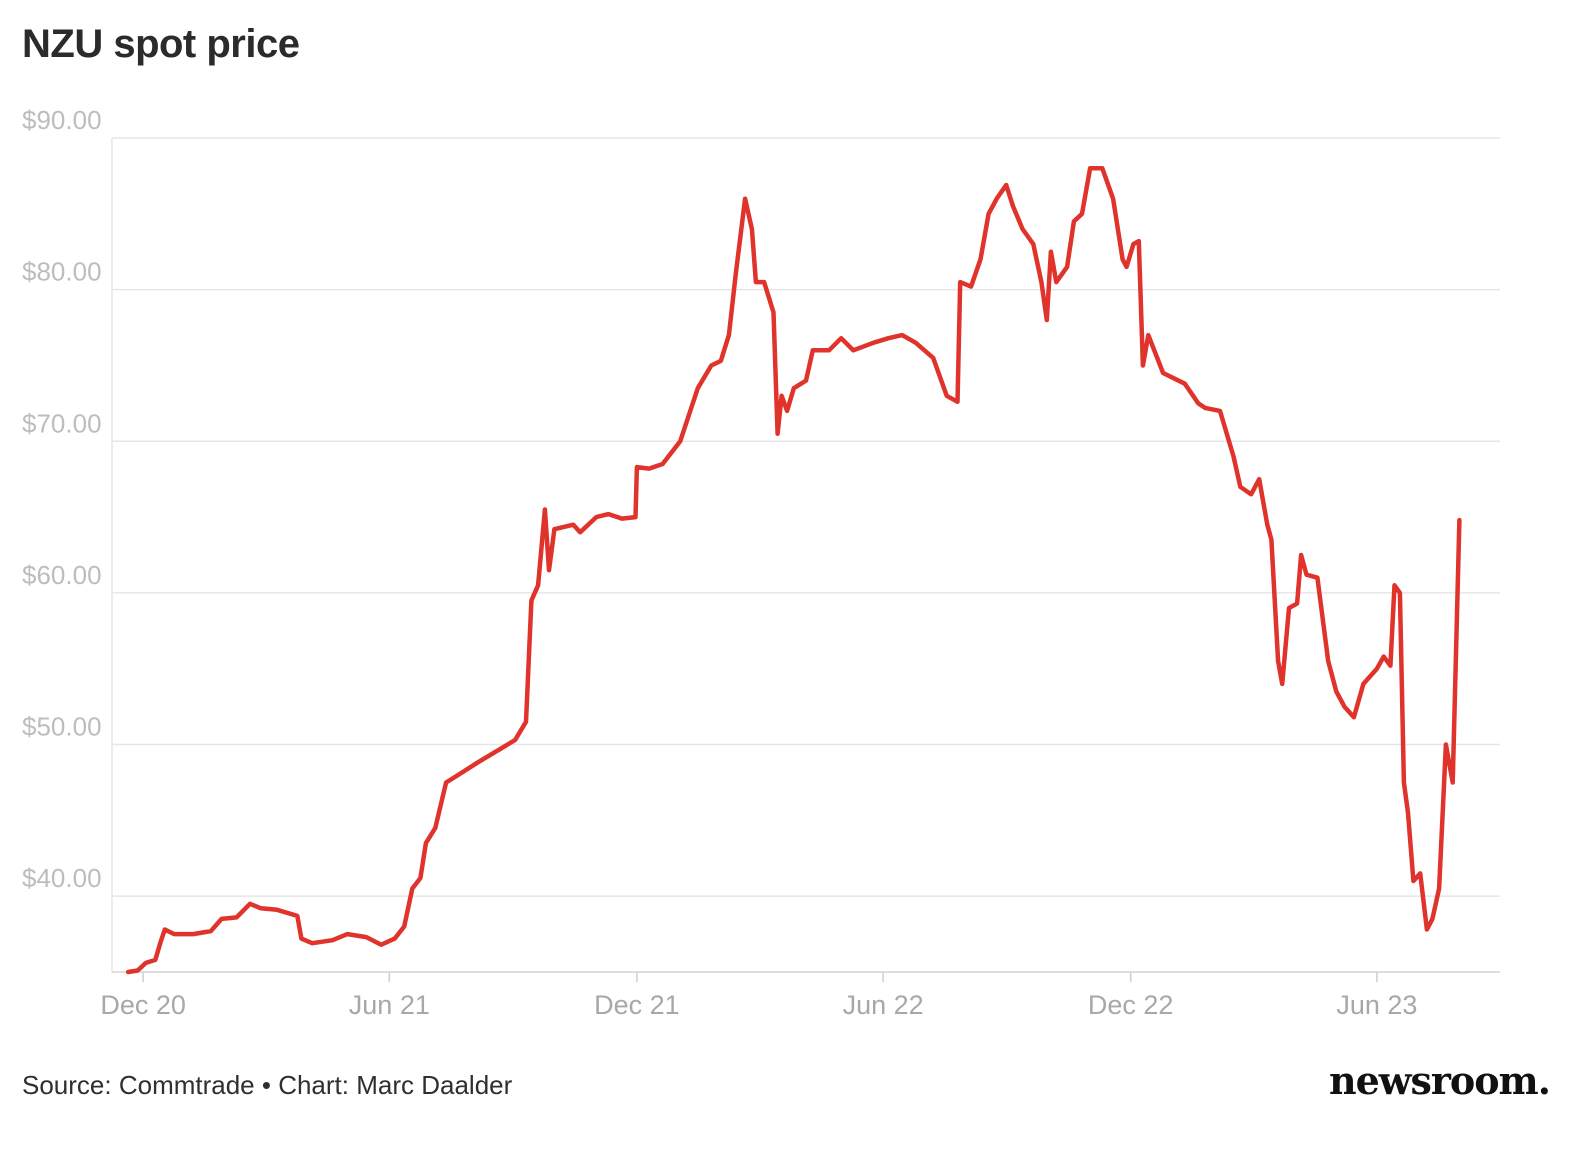 The height and width of the screenshot is (1150, 1592). I want to click on chart-title: NZU spot price, so click(161, 44).